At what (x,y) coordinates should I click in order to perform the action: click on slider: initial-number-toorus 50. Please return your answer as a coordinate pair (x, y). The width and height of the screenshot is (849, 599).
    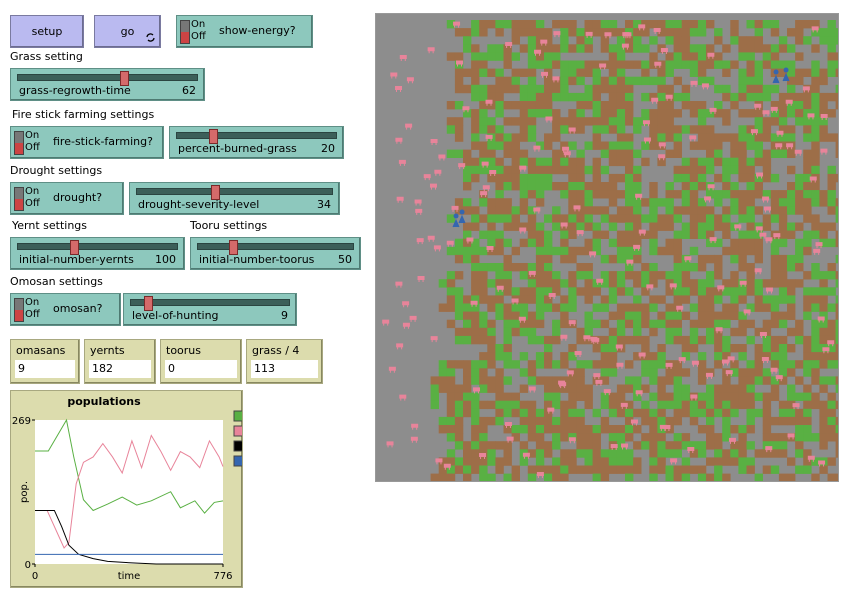
    Looking at the image, I should click on (275, 253).